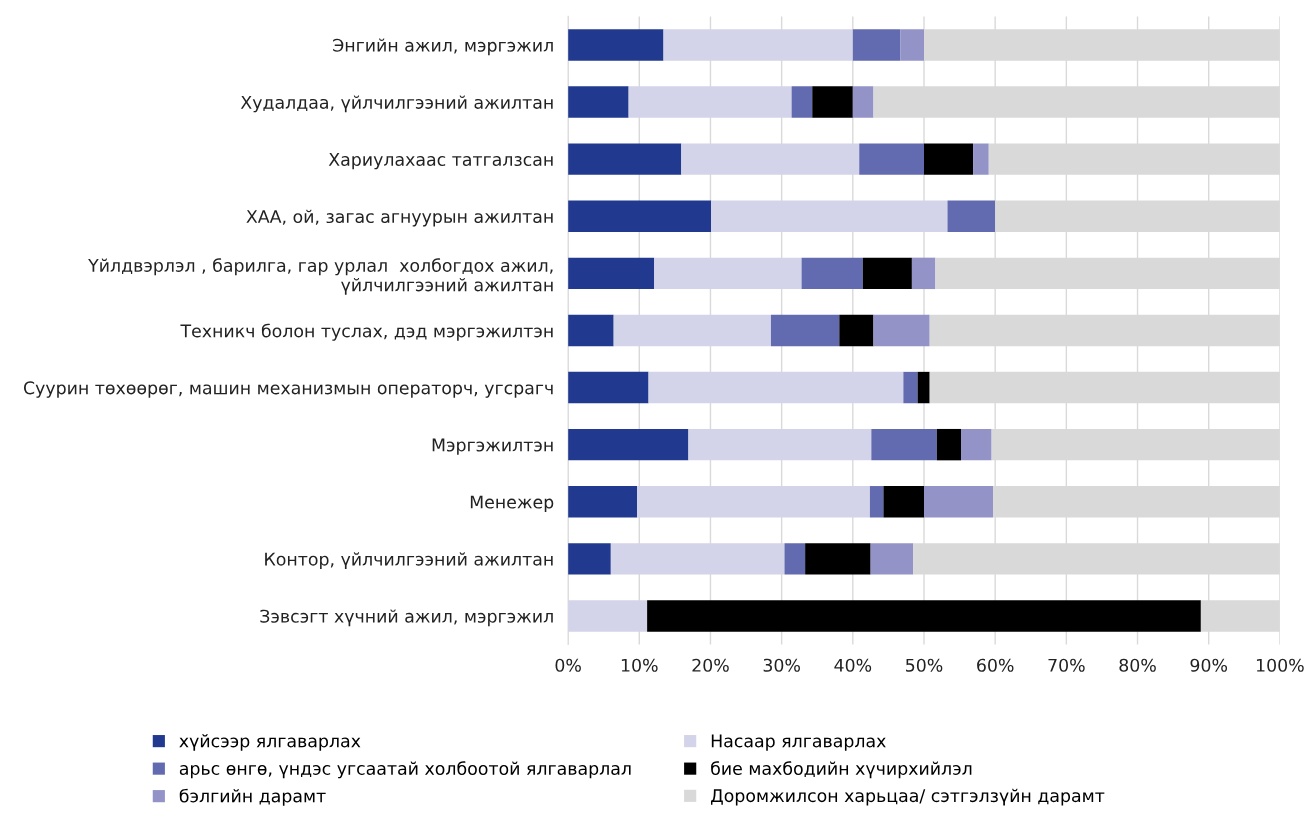  Describe the element at coordinates (798, 742) in the screenshot. I see `legend-label: Насаар ялгаварлах` at that location.